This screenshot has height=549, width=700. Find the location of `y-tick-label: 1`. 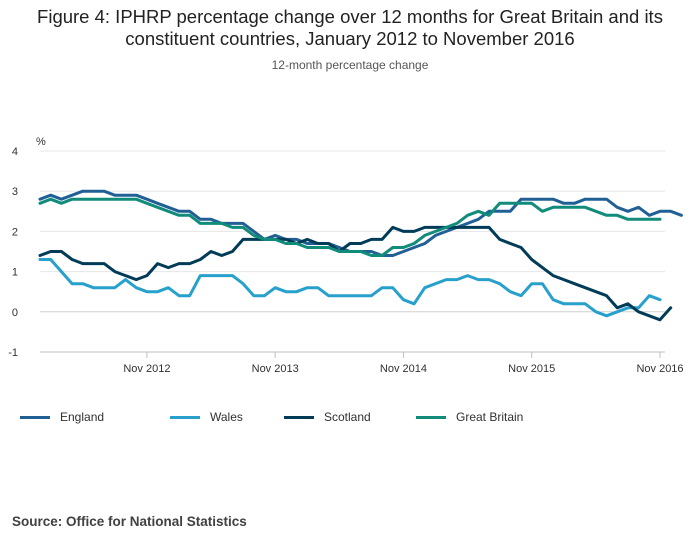

y-tick-label: 1 is located at coordinates (15, 273).